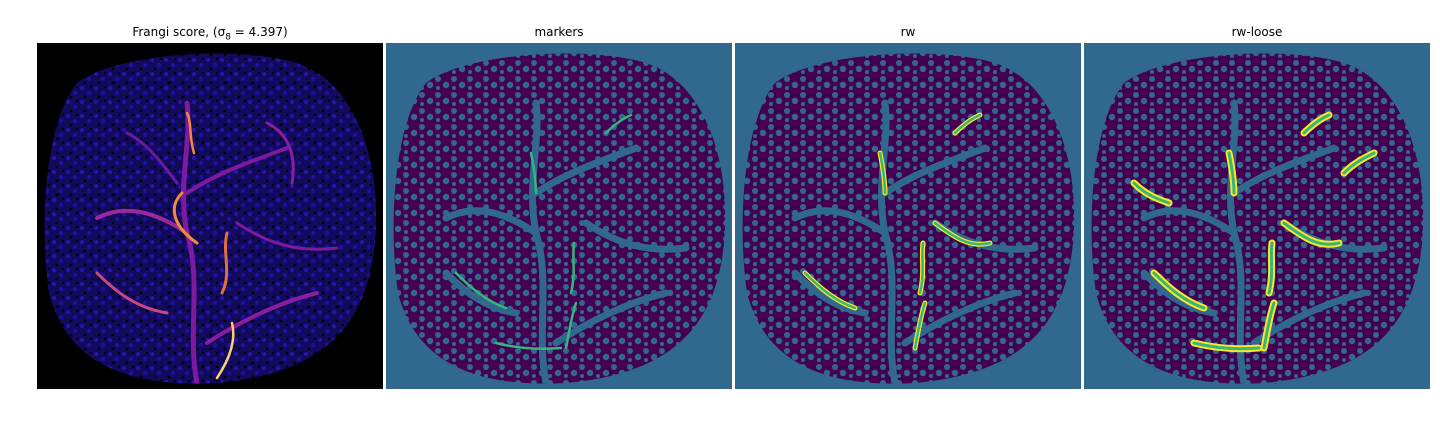 This screenshot has height=432, width=1440. Describe the element at coordinates (1254, 232) in the screenshot. I see `rw-loose-segment-fill` at that location.